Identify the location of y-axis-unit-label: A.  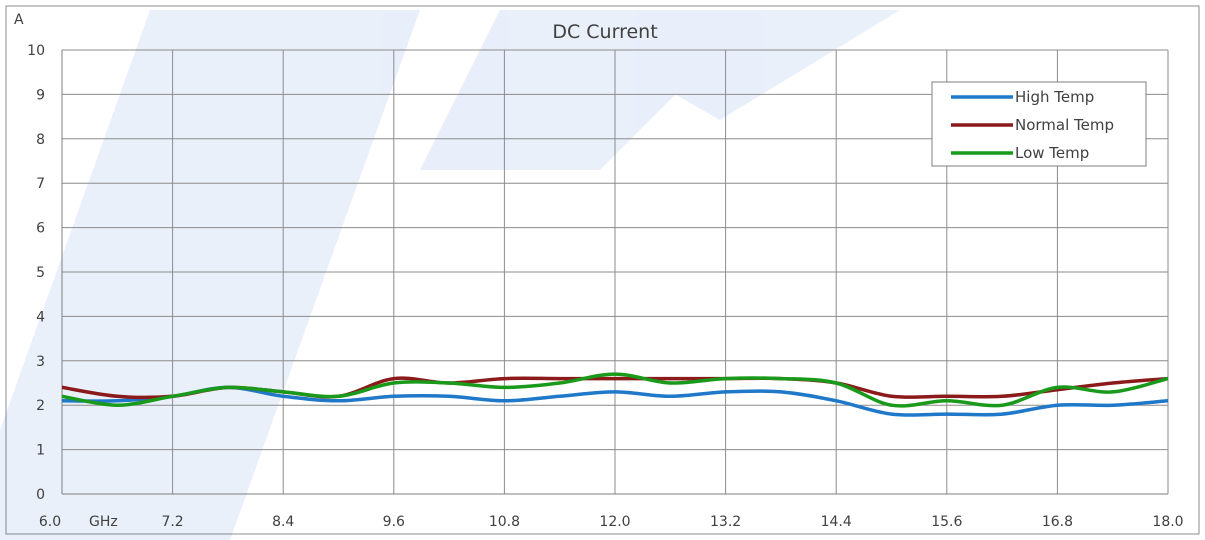
(19, 20).